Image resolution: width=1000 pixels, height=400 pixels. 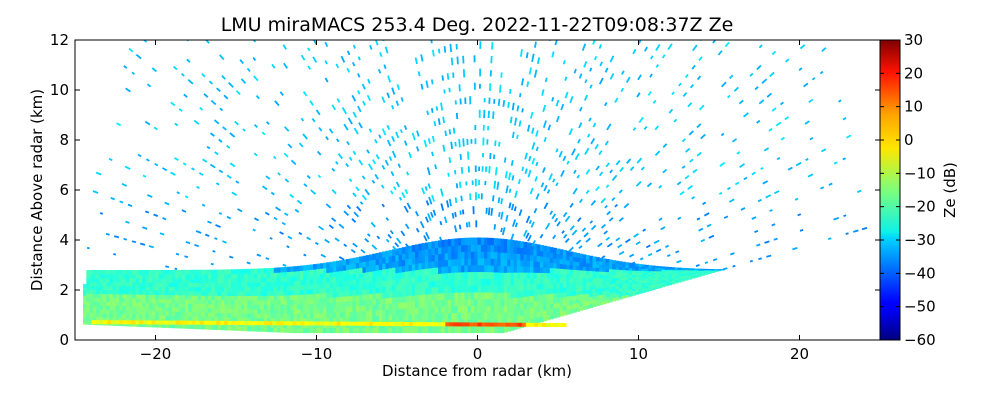 What do you see at coordinates (799, 354) in the screenshot?
I see `x-tick-label: 20` at bounding box center [799, 354].